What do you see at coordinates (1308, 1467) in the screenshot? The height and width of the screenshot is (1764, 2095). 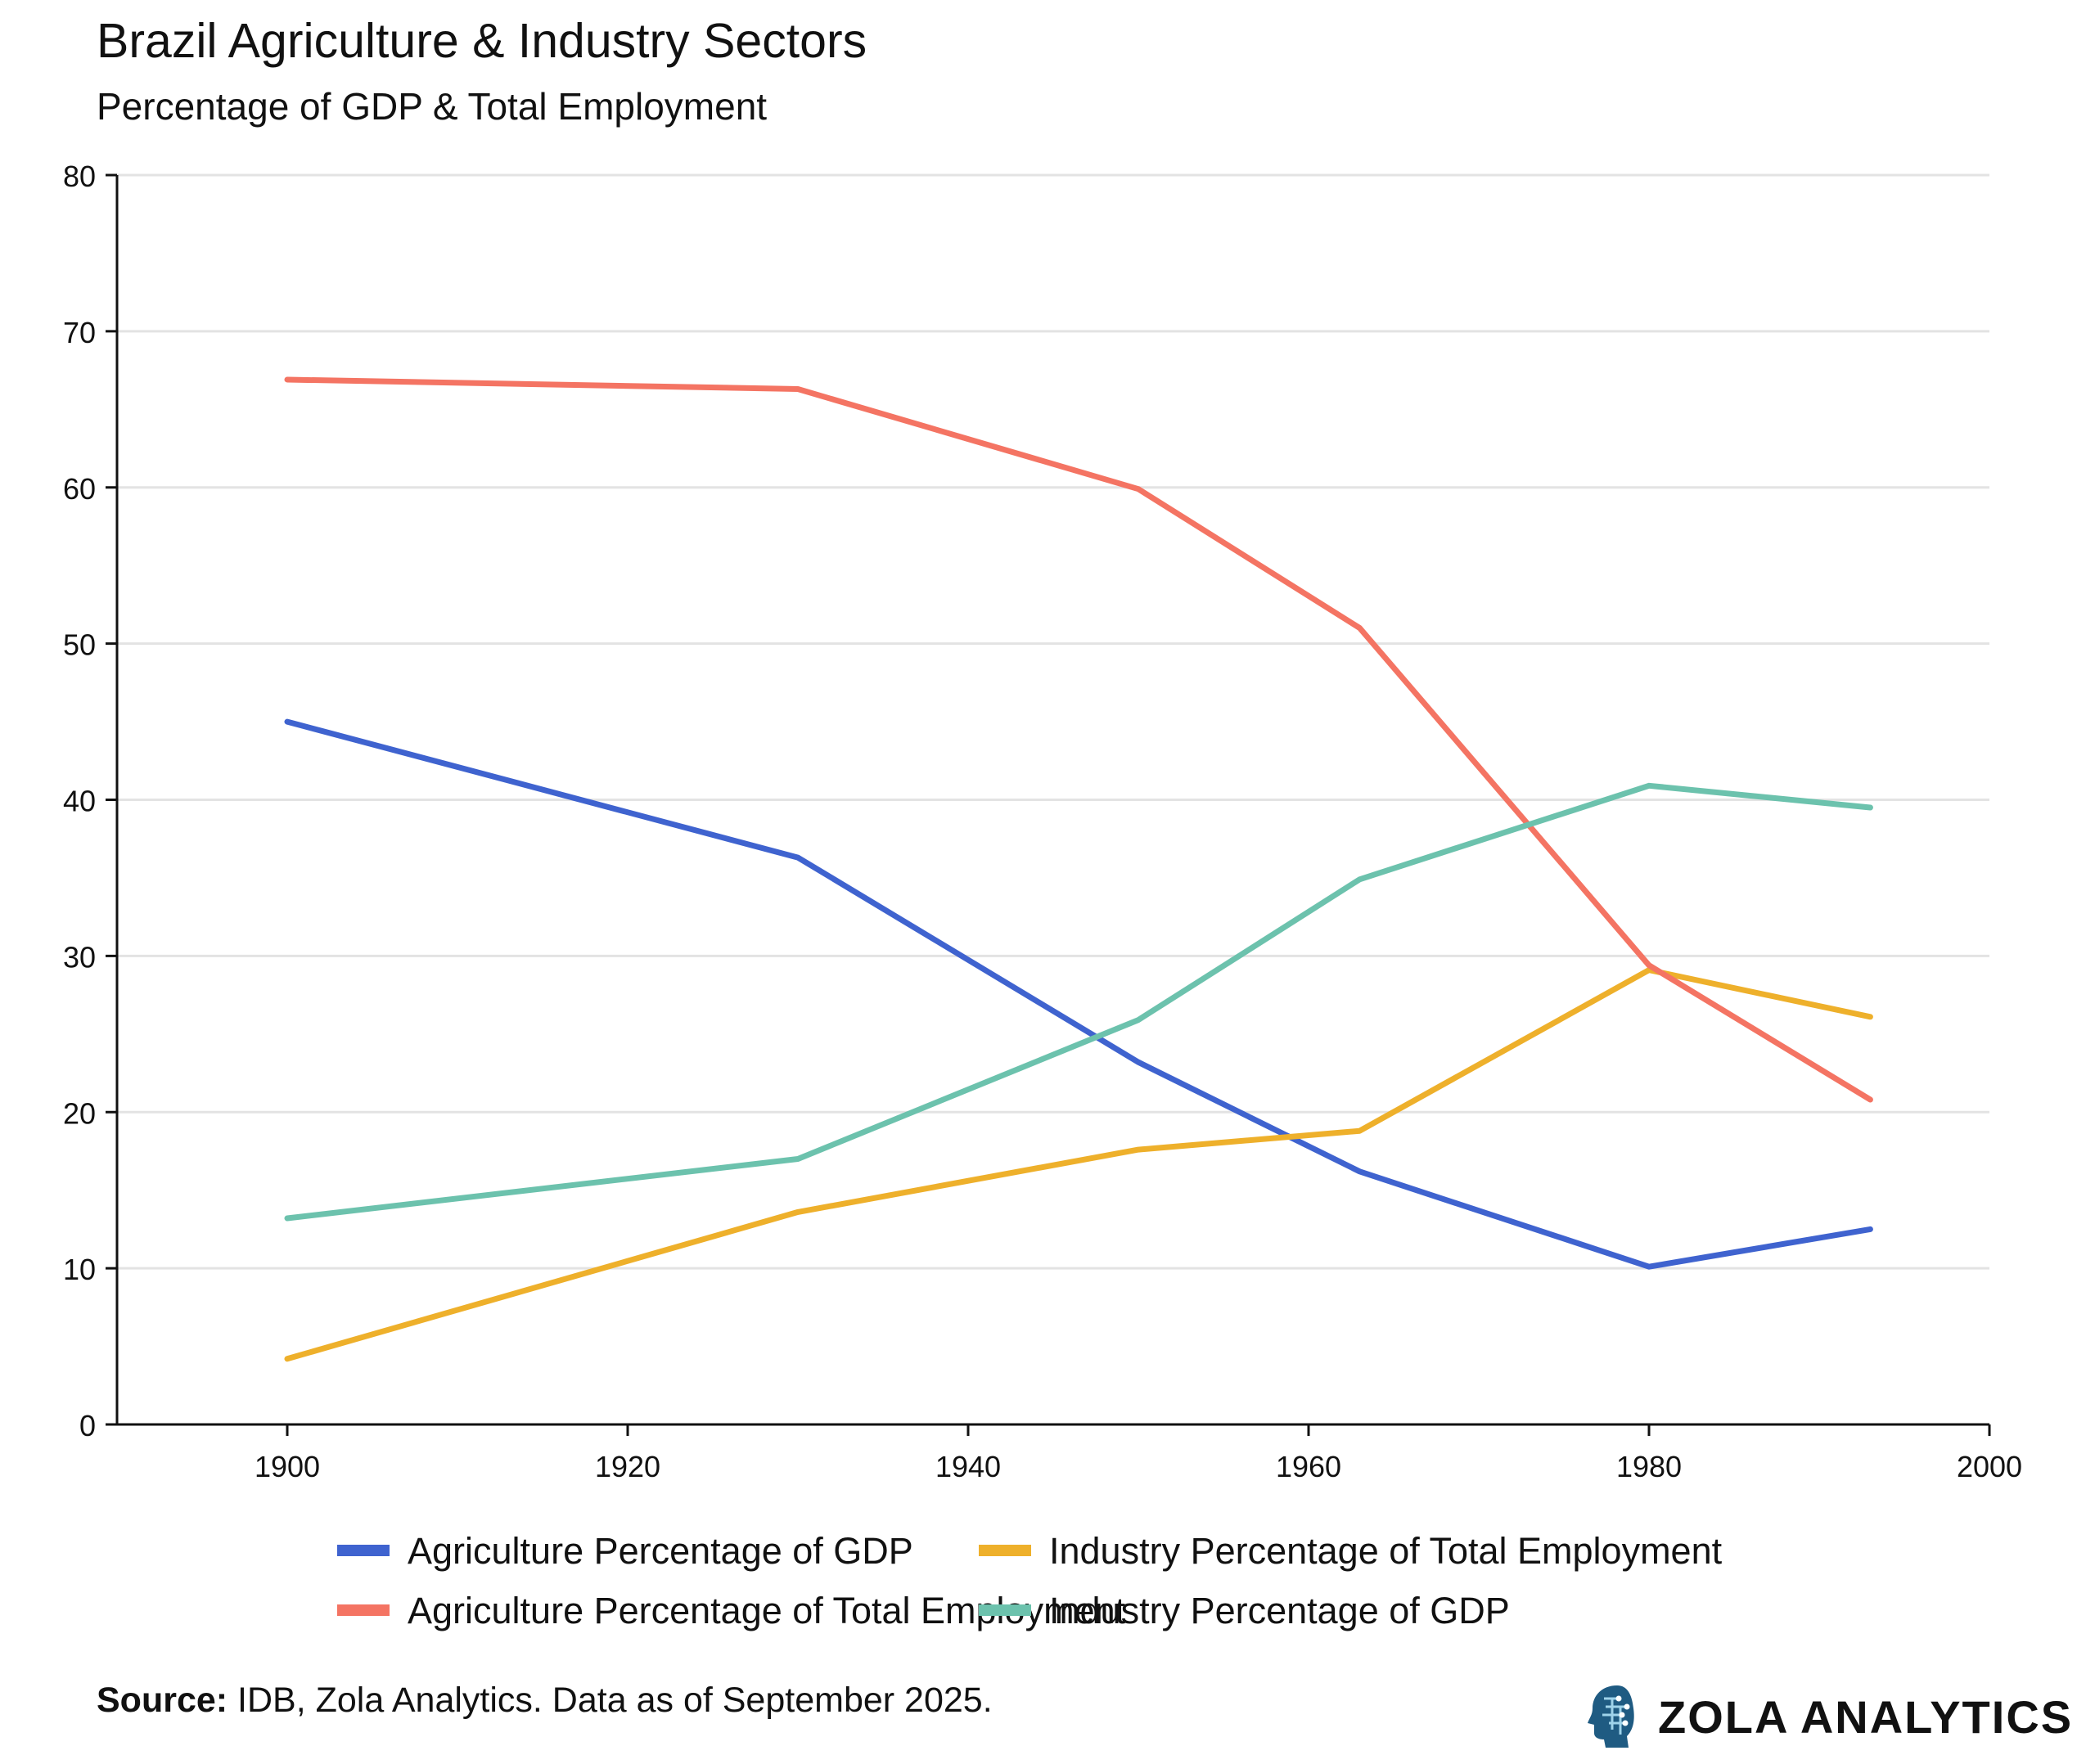 I see `x-tick-label-1960: 1960` at bounding box center [1308, 1467].